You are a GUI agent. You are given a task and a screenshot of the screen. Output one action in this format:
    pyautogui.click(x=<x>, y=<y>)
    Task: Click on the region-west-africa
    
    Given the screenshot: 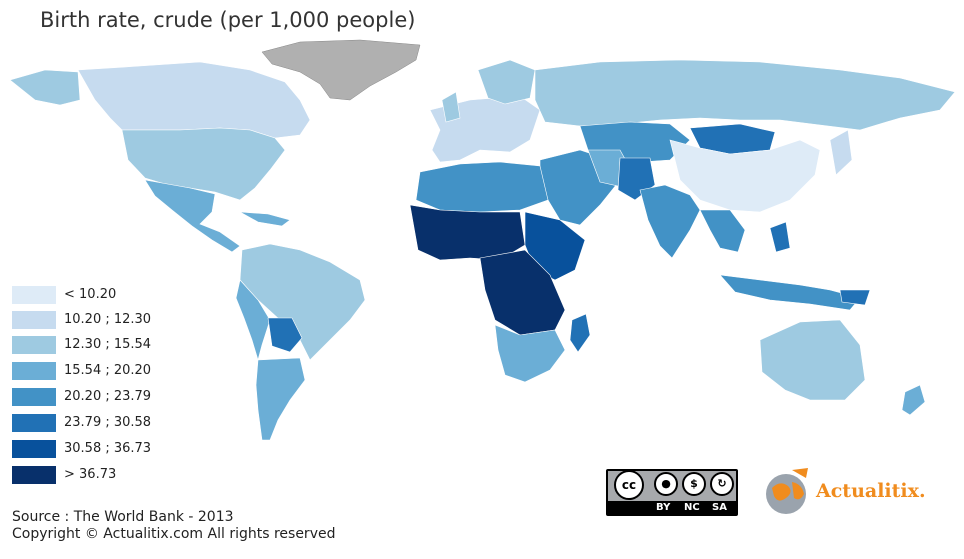 What is the action you would take?
    pyautogui.click(x=467, y=232)
    